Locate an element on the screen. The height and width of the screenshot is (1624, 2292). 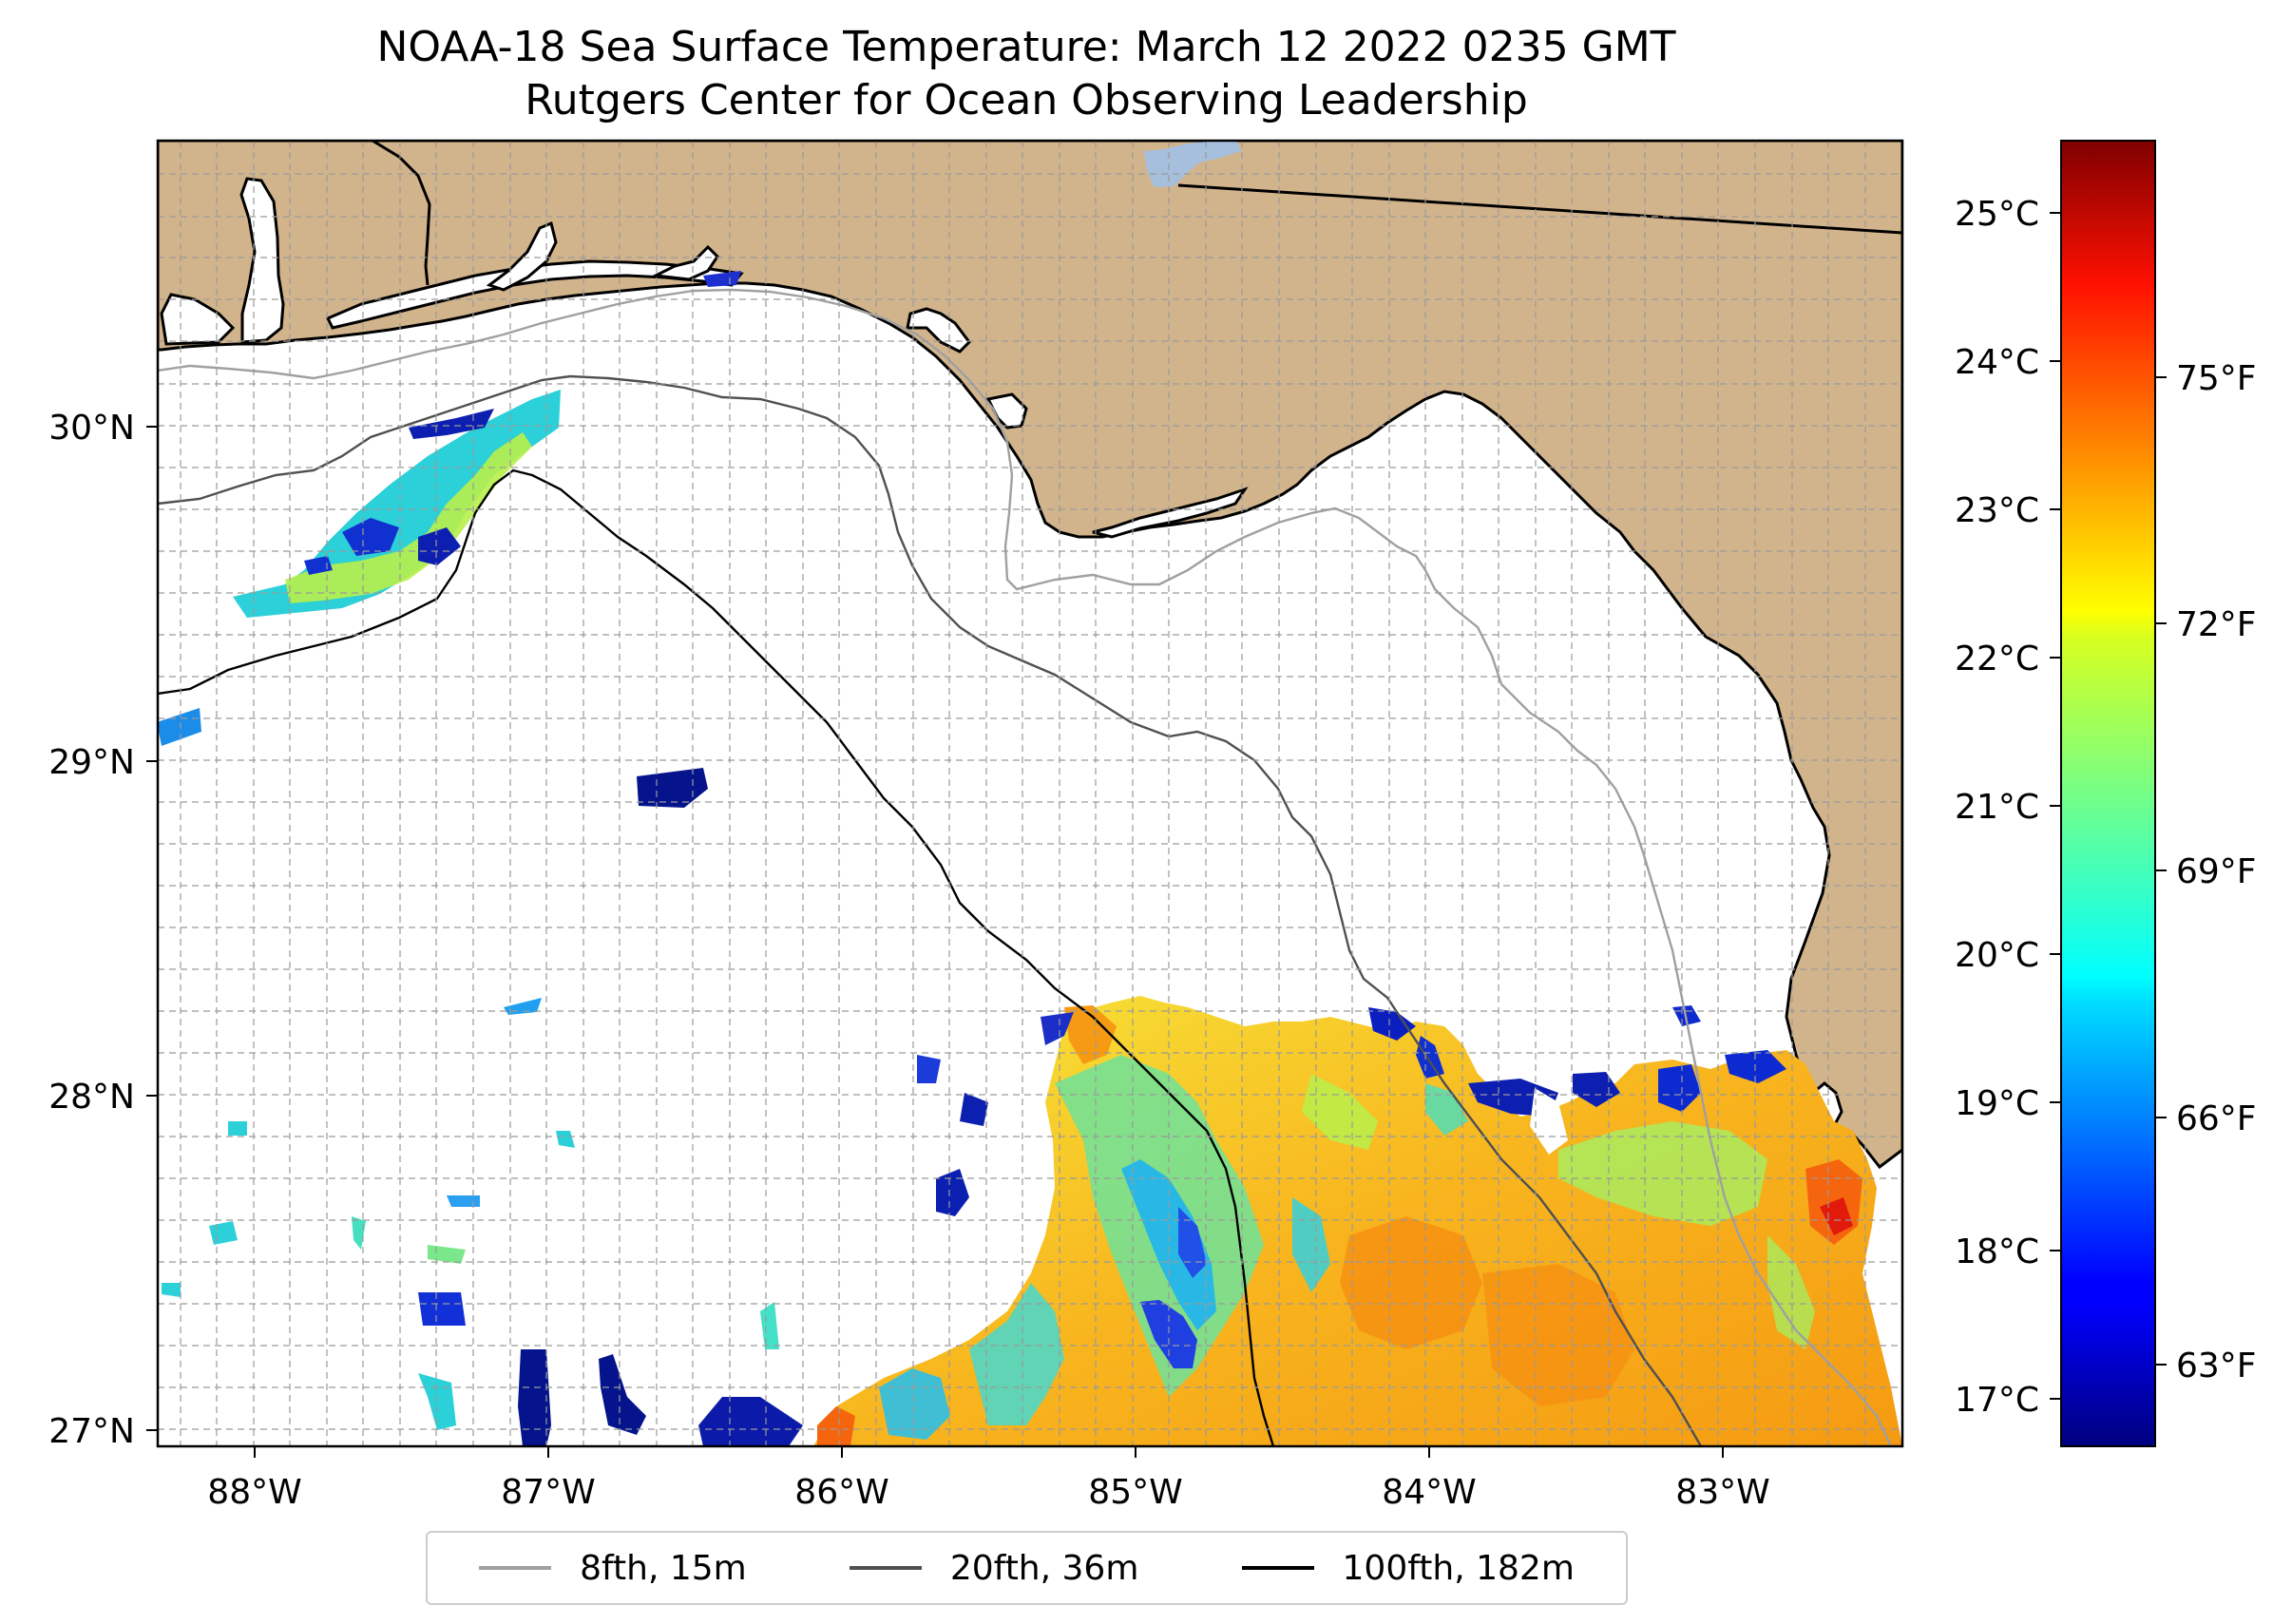
lon-tick-label: 85°W is located at coordinates (1135, 1492).